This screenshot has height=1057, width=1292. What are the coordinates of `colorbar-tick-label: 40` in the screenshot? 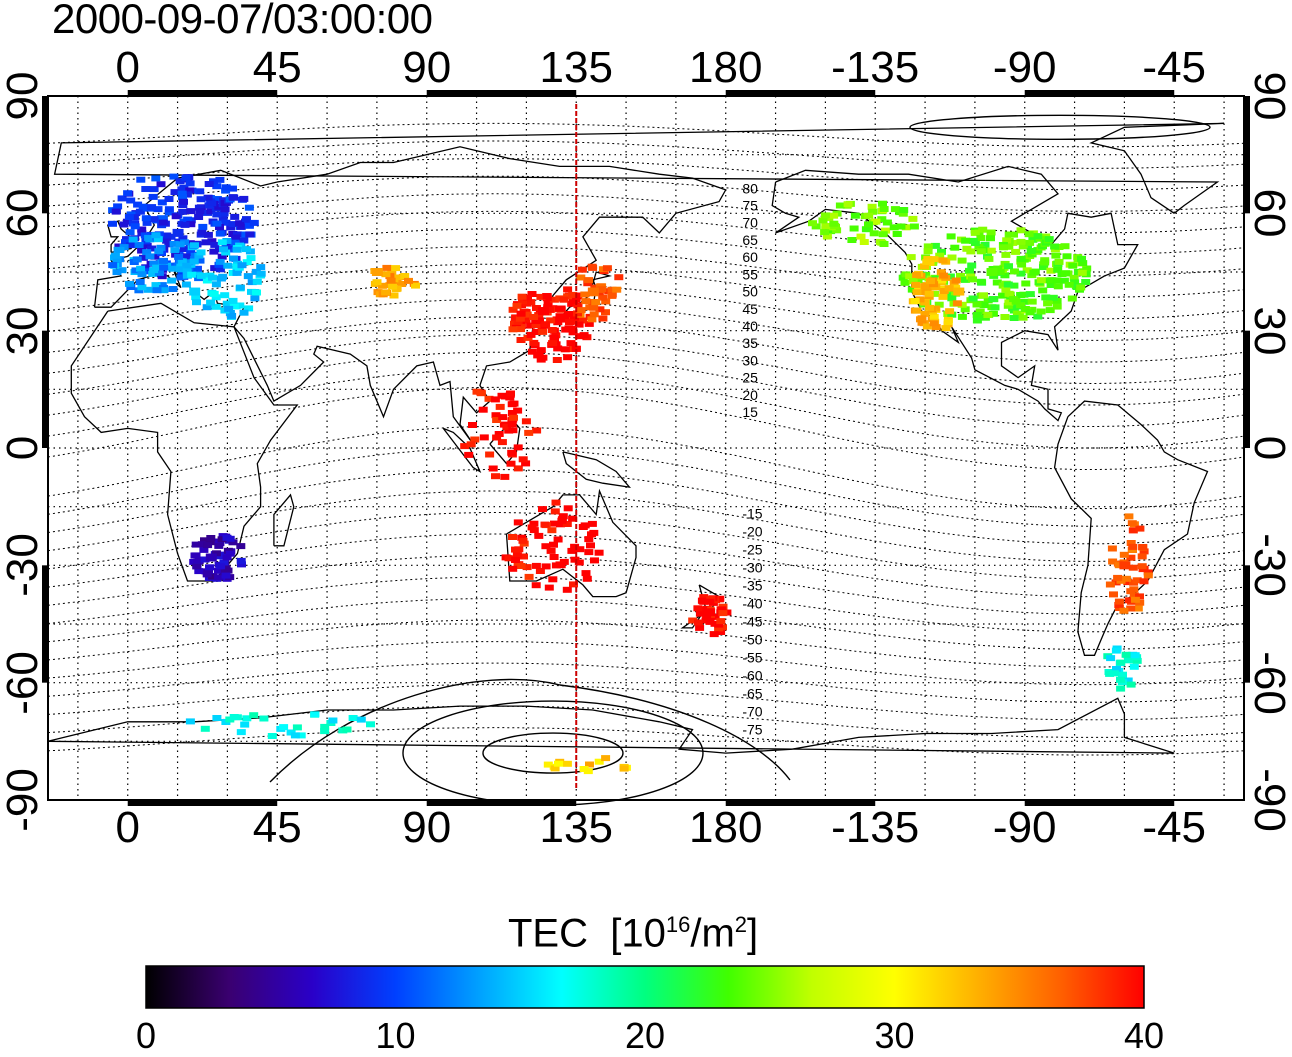 It's located at (1144, 1035).